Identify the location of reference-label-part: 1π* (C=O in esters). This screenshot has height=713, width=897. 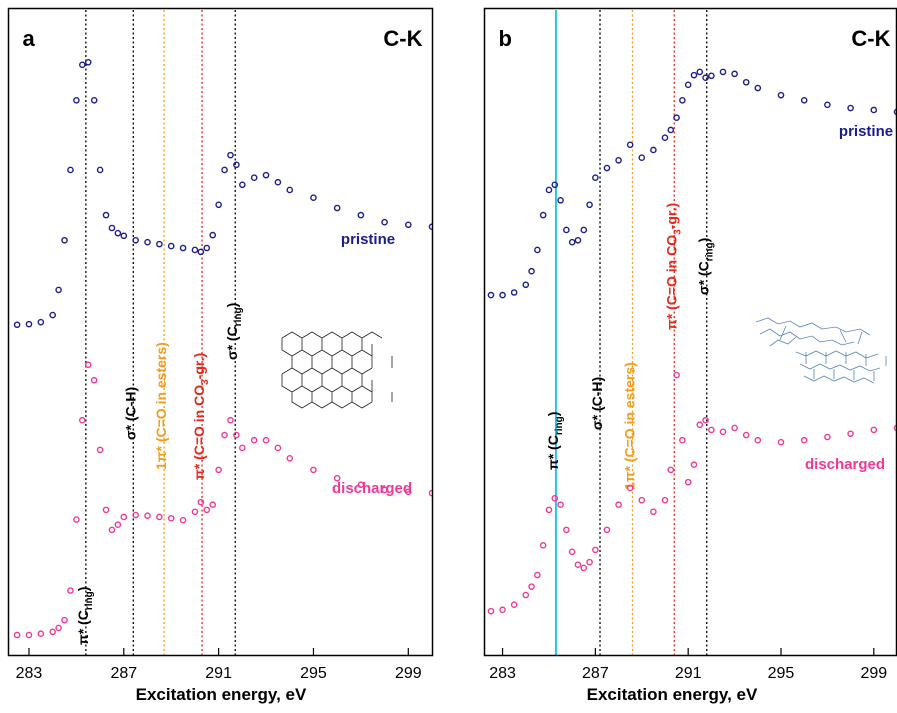
(629, 426).